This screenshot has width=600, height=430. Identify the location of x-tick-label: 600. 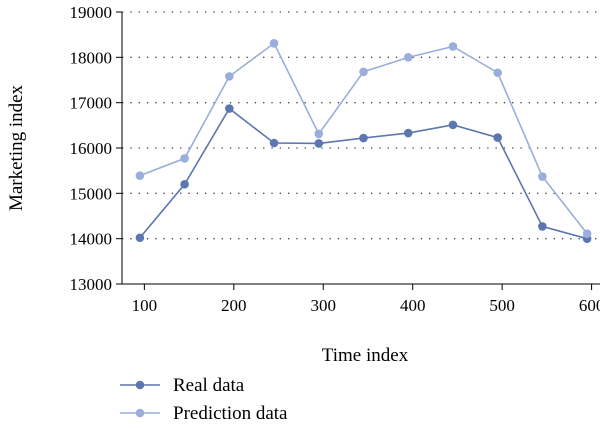
(589, 305).